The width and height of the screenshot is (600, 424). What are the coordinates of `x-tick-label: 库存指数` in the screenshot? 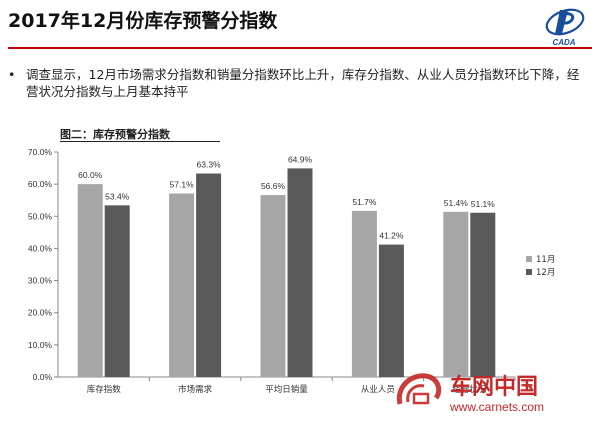 It's located at (104, 389).